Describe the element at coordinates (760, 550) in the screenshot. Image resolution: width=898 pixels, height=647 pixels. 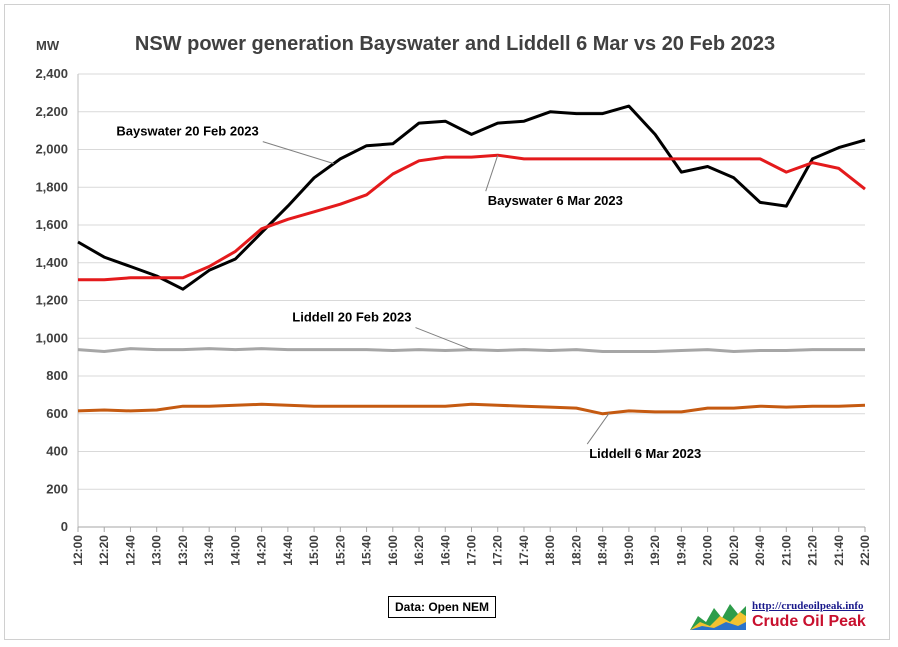
I see `x-tick-label: 20:40` at that location.